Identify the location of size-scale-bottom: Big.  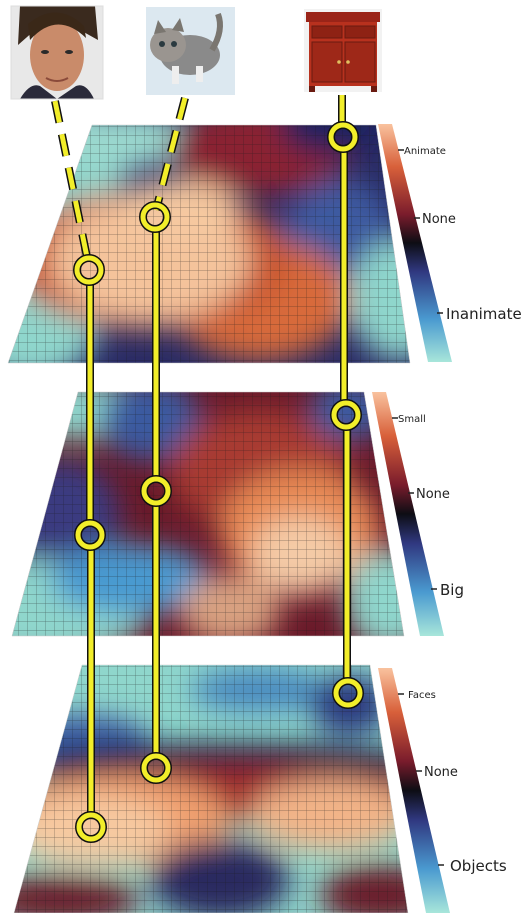
(452, 590).